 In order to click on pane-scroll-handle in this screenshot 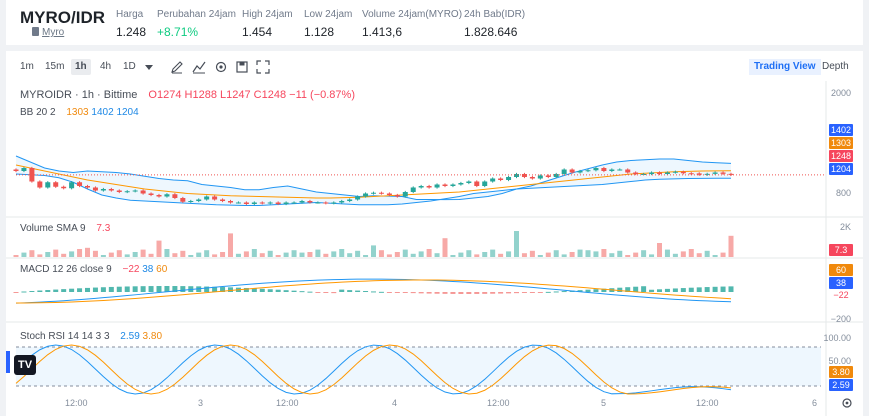, I will do `click(8, 362)`.